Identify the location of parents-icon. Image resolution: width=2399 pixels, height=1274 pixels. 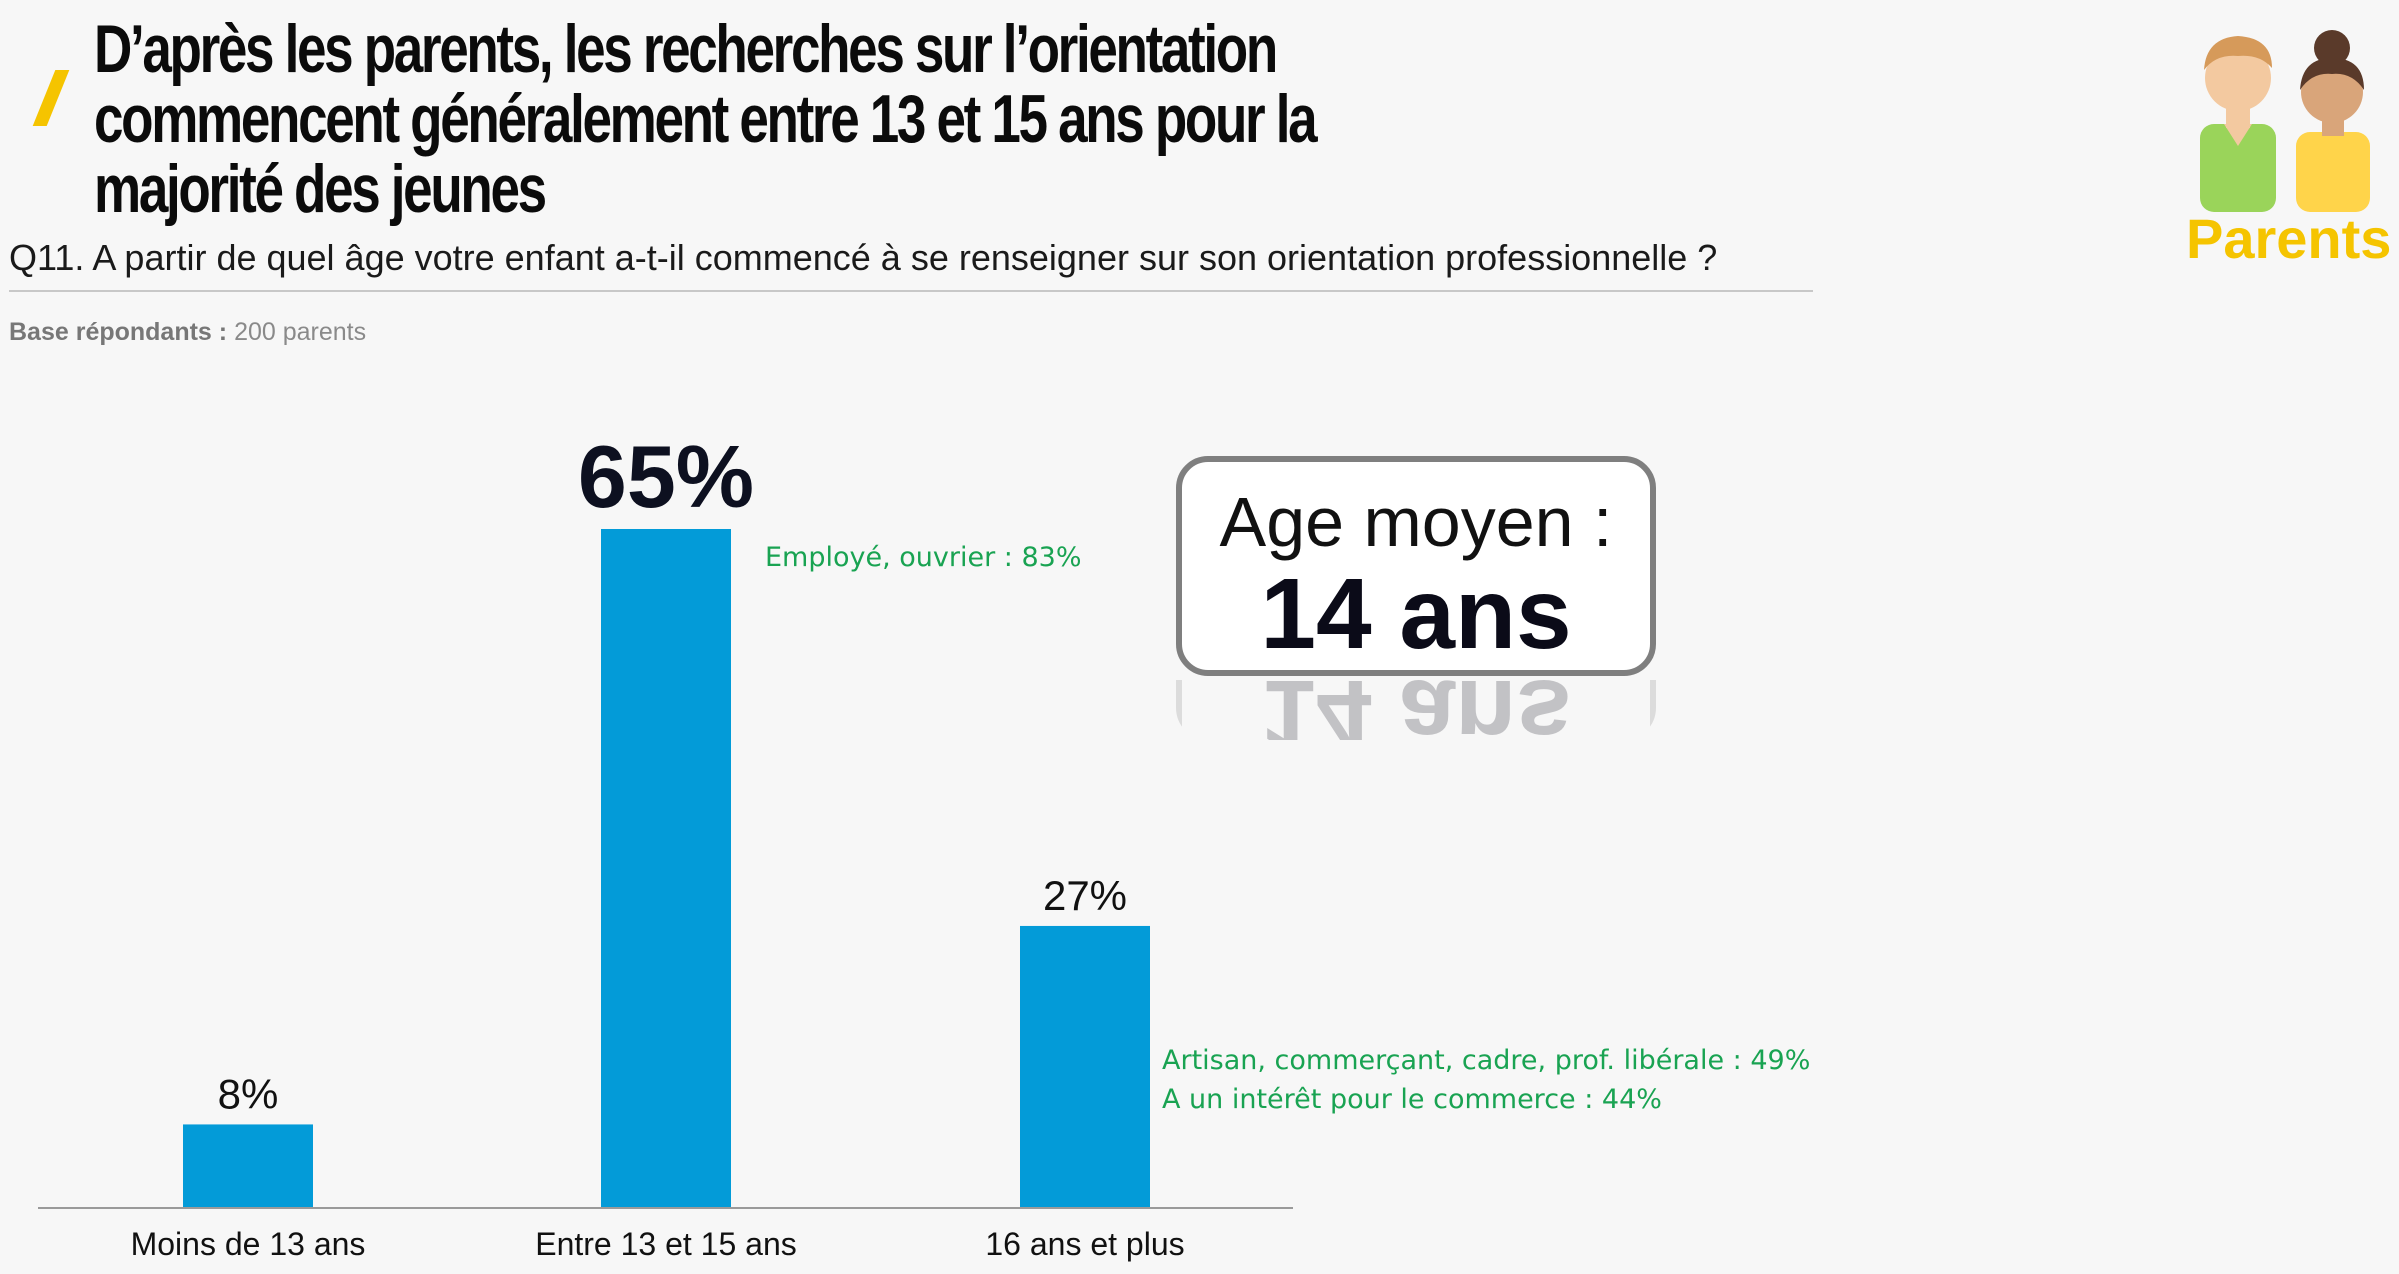
(2285, 121).